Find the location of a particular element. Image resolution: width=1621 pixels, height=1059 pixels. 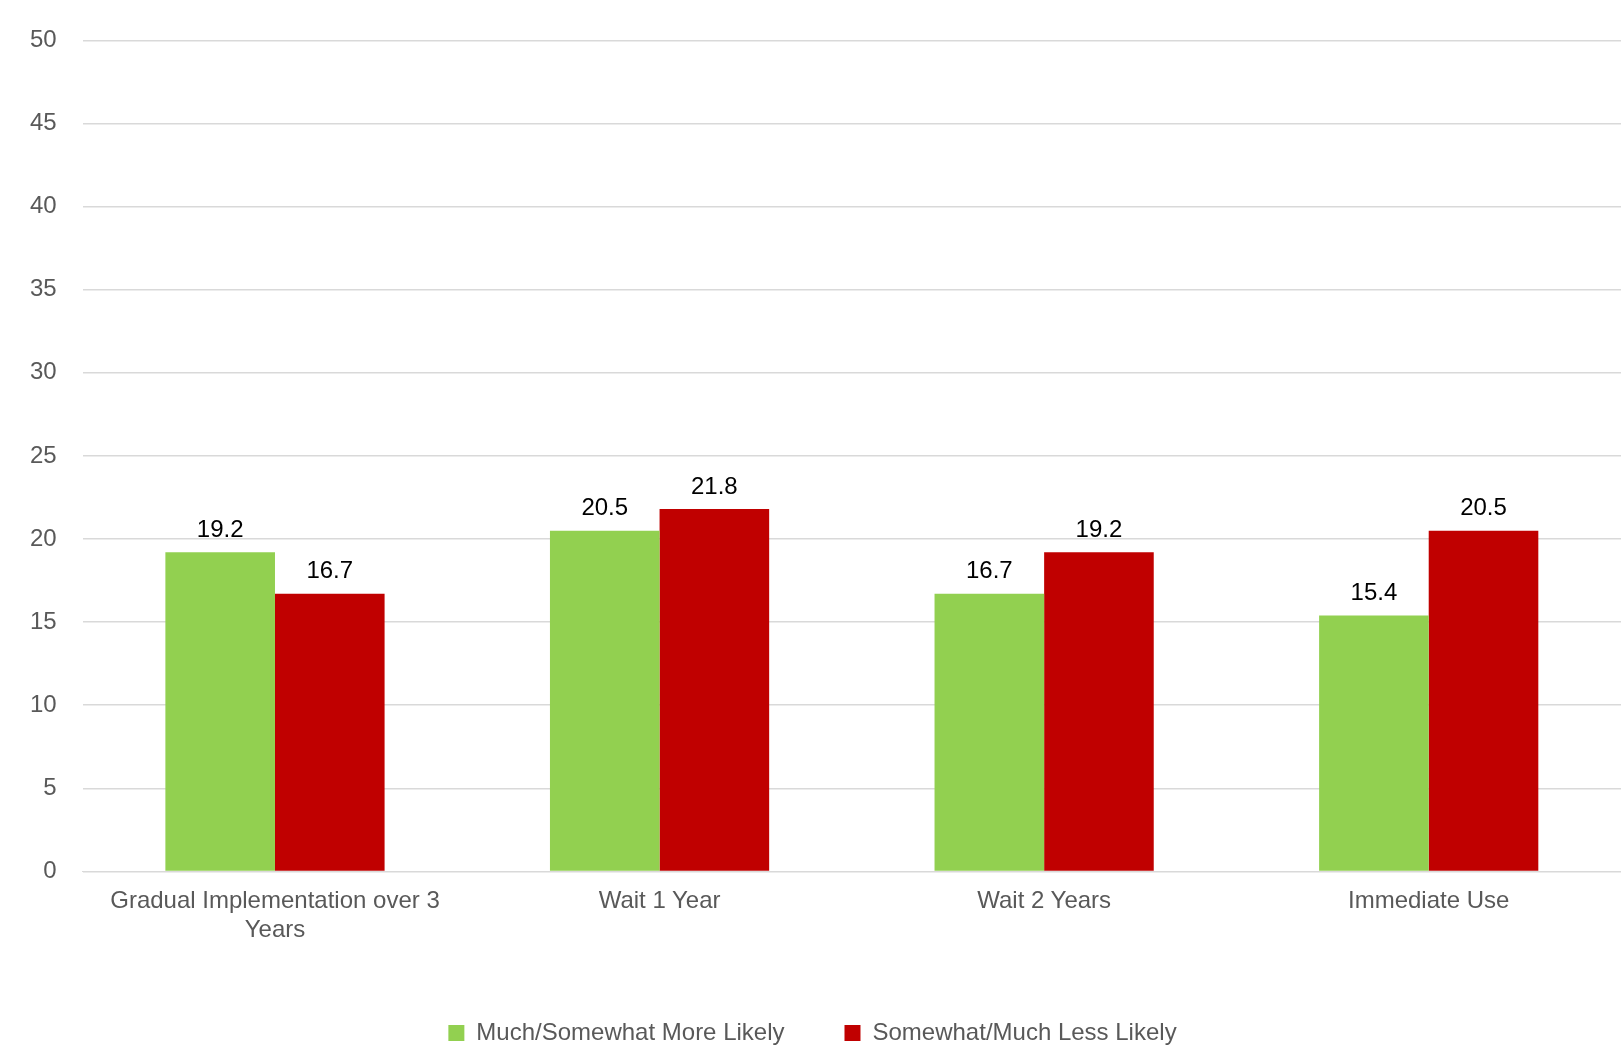

legend-label: Somewhat/Much Less Likely is located at coordinates (1024, 1031).